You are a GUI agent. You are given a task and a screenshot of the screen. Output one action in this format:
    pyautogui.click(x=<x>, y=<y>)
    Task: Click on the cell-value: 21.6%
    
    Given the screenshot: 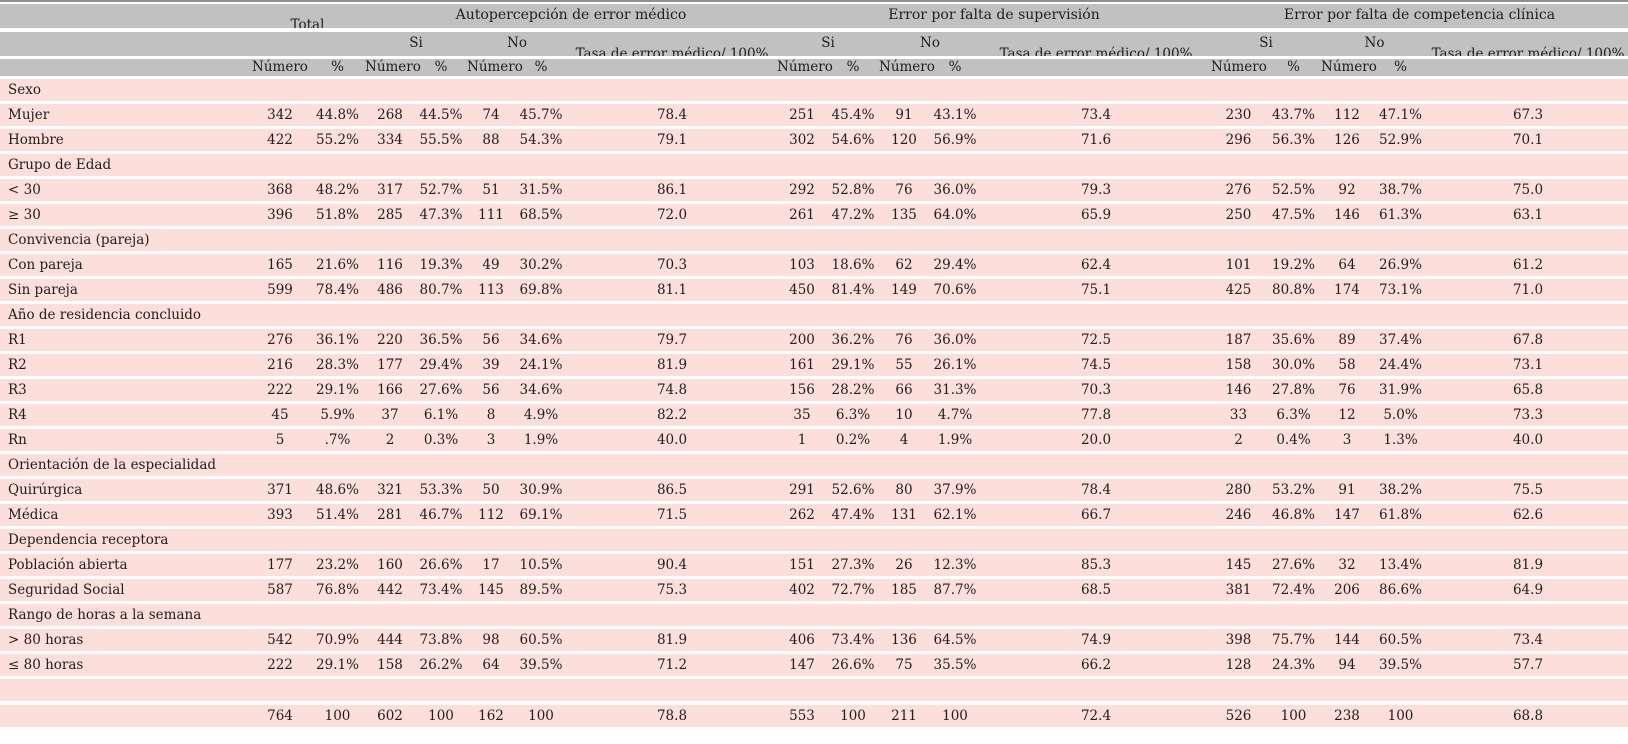 What is the action you would take?
    pyautogui.click(x=337, y=265)
    